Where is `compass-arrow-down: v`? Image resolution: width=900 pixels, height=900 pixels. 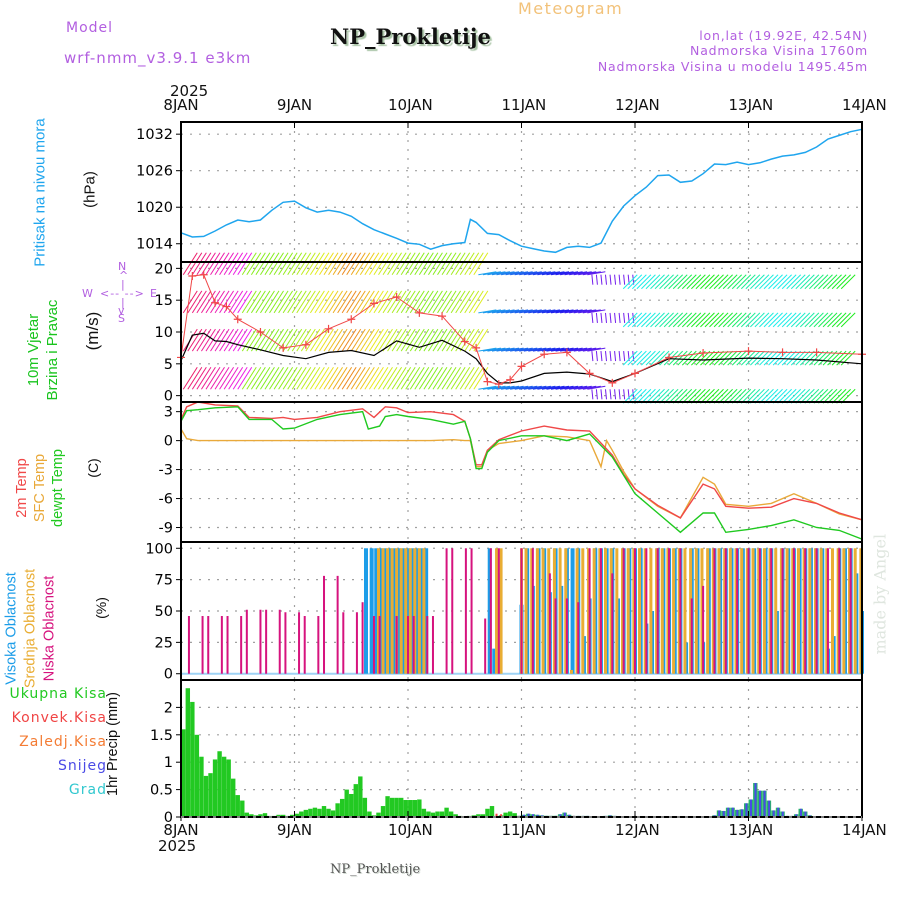 compass-arrow-down: v is located at coordinates (121, 310).